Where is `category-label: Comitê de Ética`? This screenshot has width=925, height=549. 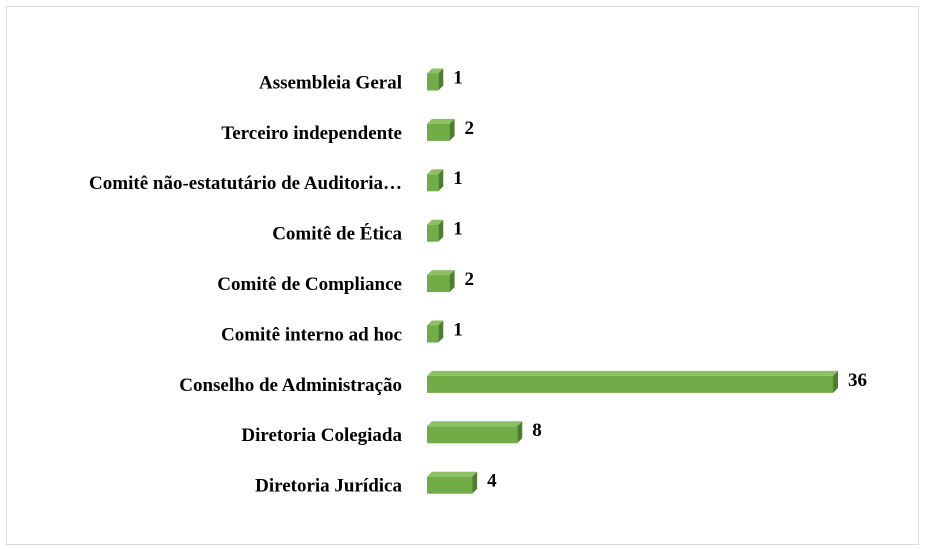
category-label: Comitê de Ética is located at coordinates (337, 234).